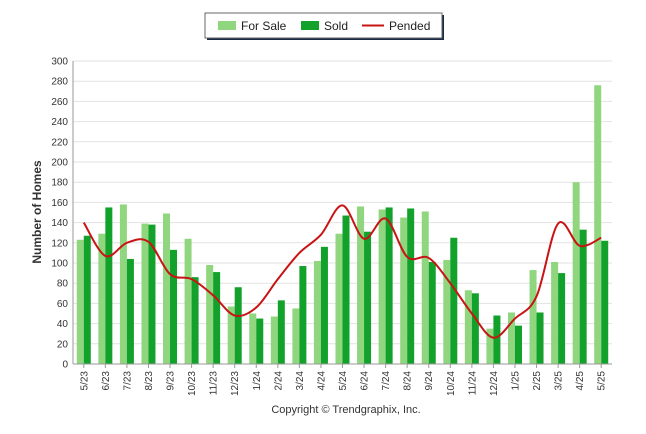  Describe the element at coordinates (227, 25) in the screenshot. I see `legend-swatch-for-sale` at that location.